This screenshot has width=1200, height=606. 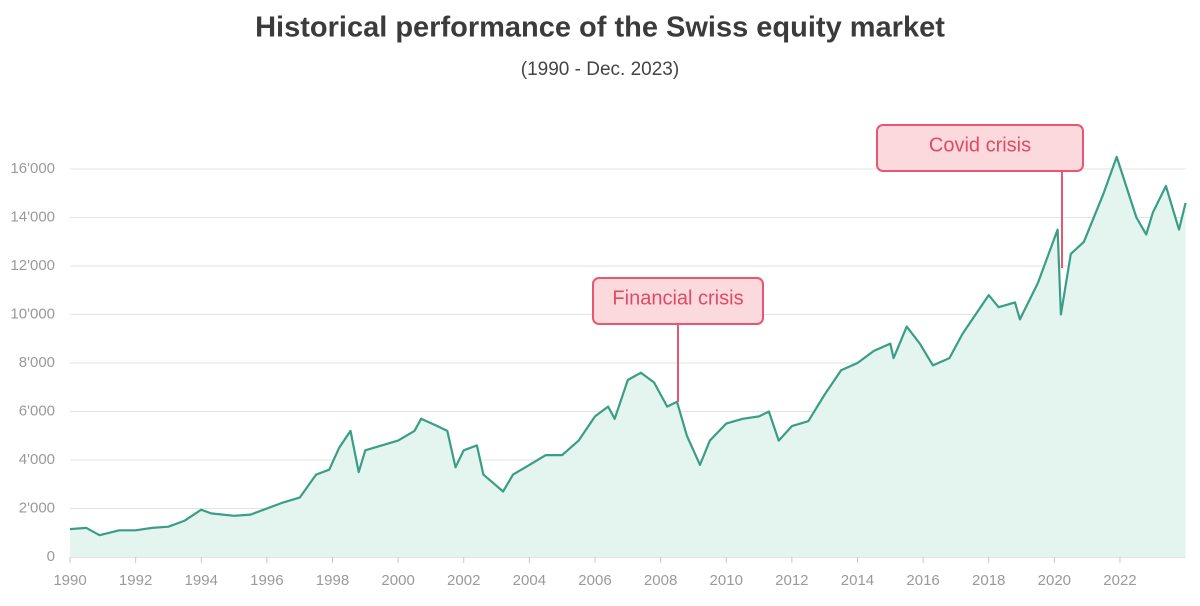 What do you see at coordinates (135, 580) in the screenshot?
I see `x-tick-label: 1992` at bounding box center [135, 580].